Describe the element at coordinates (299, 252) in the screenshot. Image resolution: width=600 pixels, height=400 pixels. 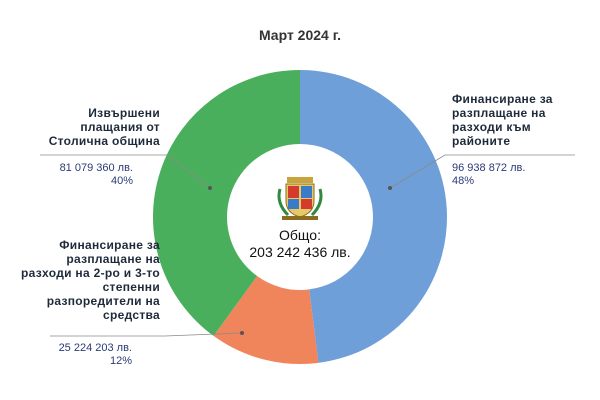
I see `center-value: 203 242 436 лв.` at that location.